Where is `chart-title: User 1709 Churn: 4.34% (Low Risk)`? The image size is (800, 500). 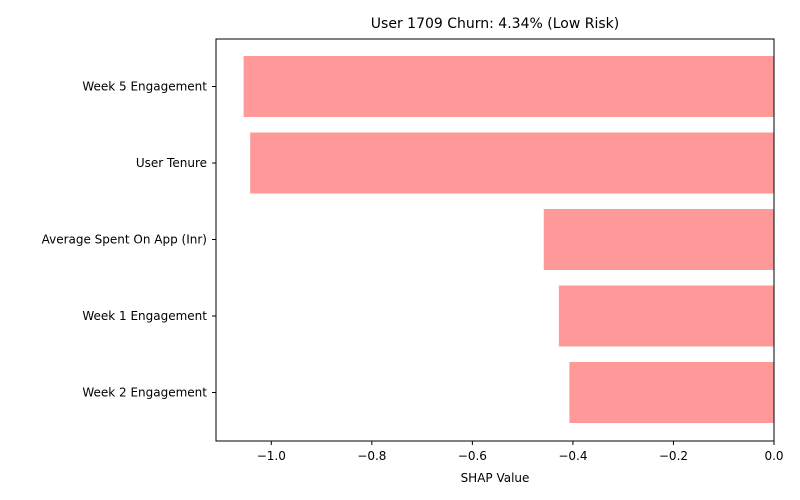 chart-title: User 1709 Churn: 4.34% (Low Risk) is located at coordinates (495, 24).